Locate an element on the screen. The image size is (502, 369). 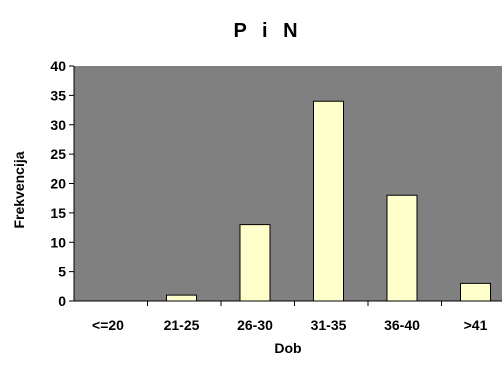
x-tick-label: 36-40 is located at coordinates (402, 325).